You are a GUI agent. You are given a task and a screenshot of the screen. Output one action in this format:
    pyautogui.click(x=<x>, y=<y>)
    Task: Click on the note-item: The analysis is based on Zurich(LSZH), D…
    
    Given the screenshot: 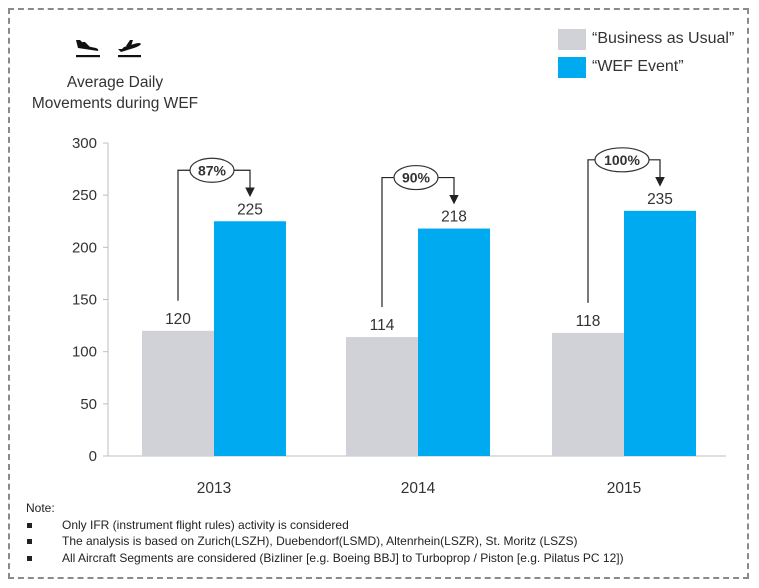 What is the action you would take?
    pyautogui.click(x=325, y=541)
    